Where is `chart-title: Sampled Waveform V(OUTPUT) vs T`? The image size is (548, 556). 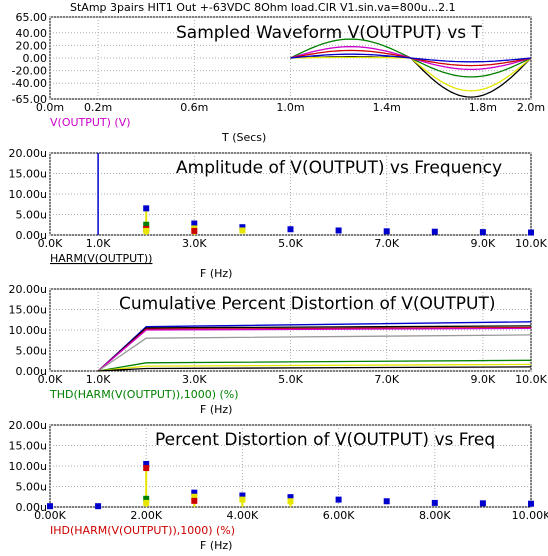
chart-title: Sampled Waveform V(OUTPUT) vs T is located at coordinates (329, 33).